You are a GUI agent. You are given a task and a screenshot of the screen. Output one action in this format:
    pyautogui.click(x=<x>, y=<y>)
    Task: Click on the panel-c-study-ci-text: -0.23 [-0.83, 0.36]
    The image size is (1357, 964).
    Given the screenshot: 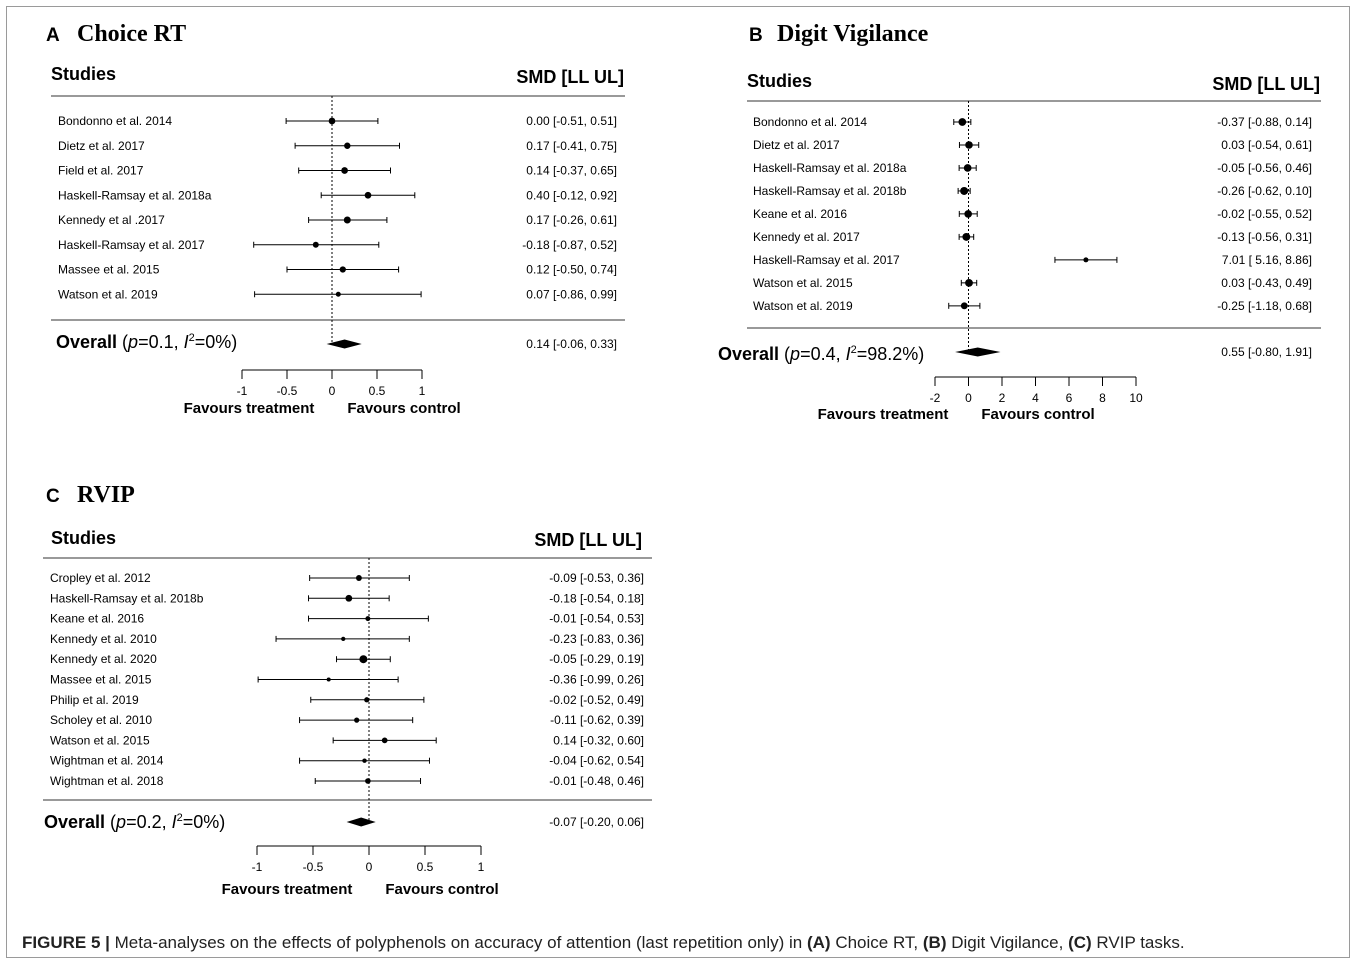 What is the action you would take?
    pyautogui.click(x=596, y=639)
    